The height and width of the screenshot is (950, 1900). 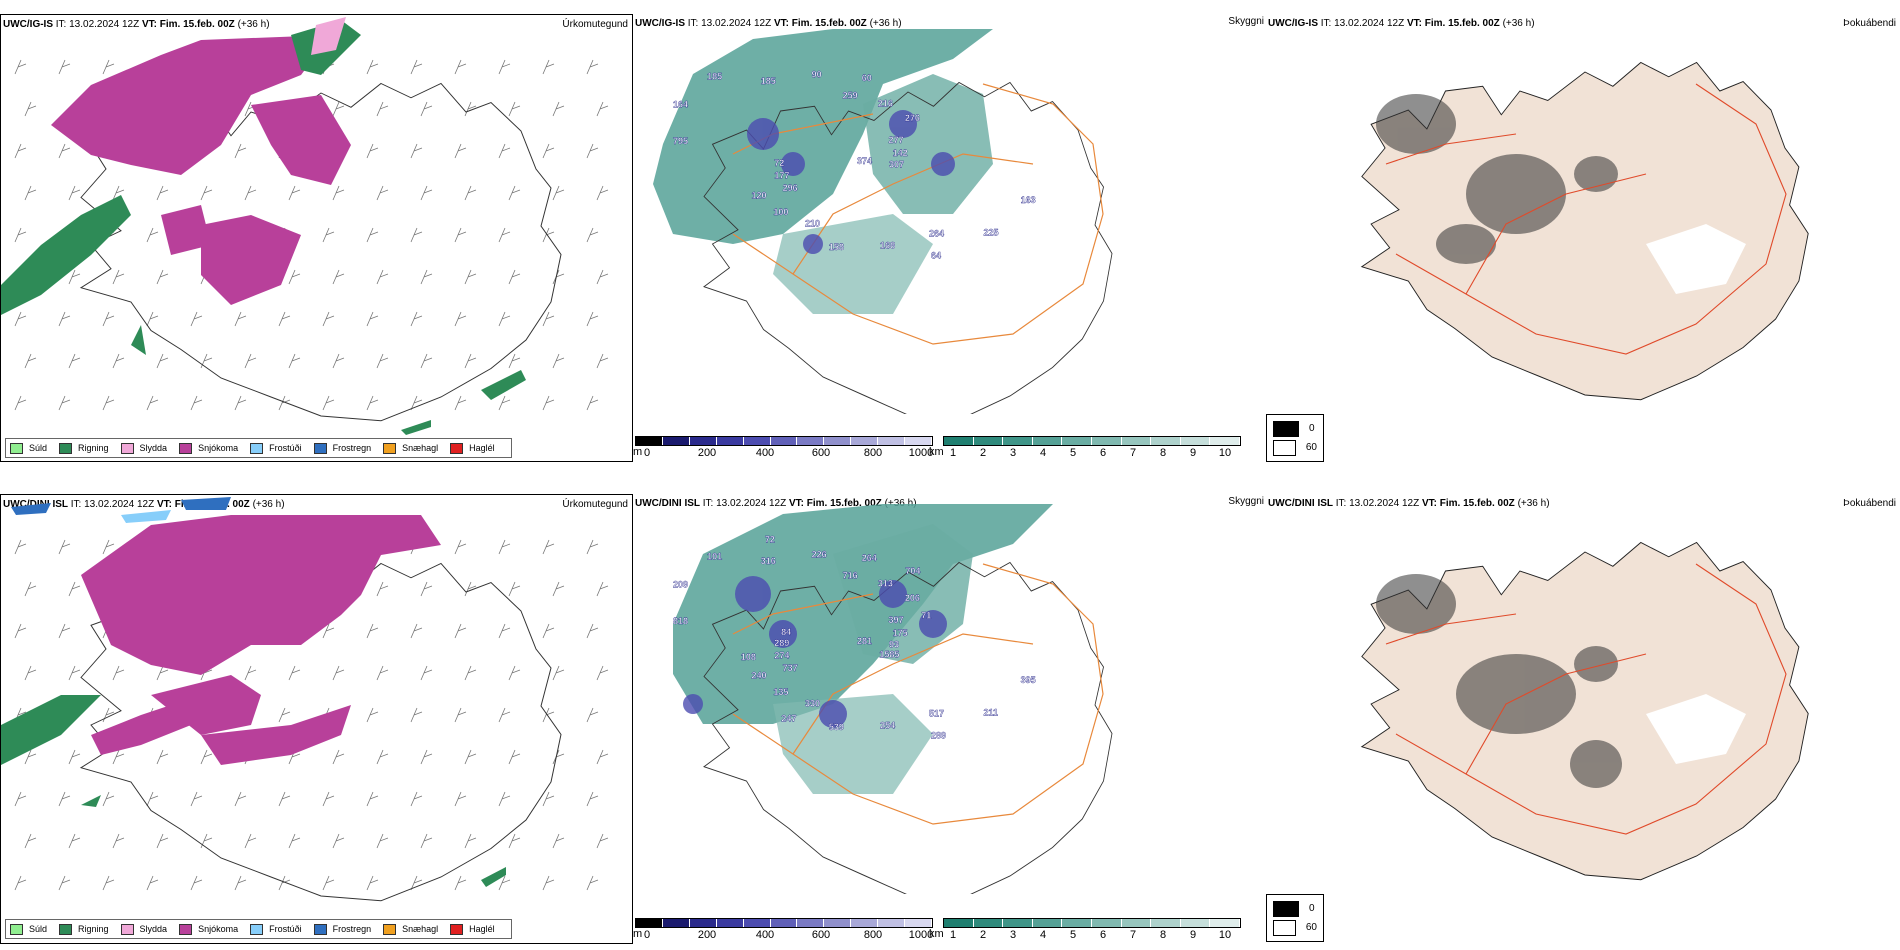 What do you see at coordinates (1246, 501) in the screenshot?
I see `panel-name: Skyggni` at bounding box center [1246, 501].